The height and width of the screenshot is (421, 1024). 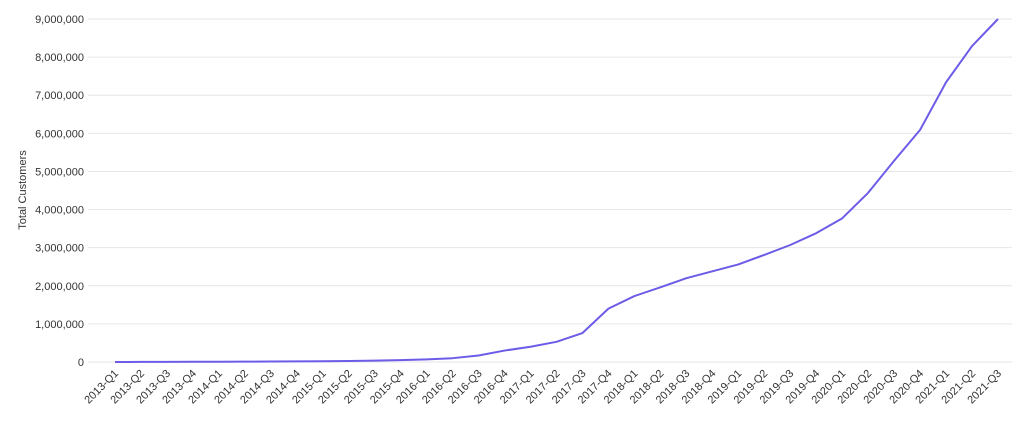 What do you see at coordinates (59, 58) in the screenshot?
I see `y-tick-label: 8,000,000` at bounding box center [59, 58].